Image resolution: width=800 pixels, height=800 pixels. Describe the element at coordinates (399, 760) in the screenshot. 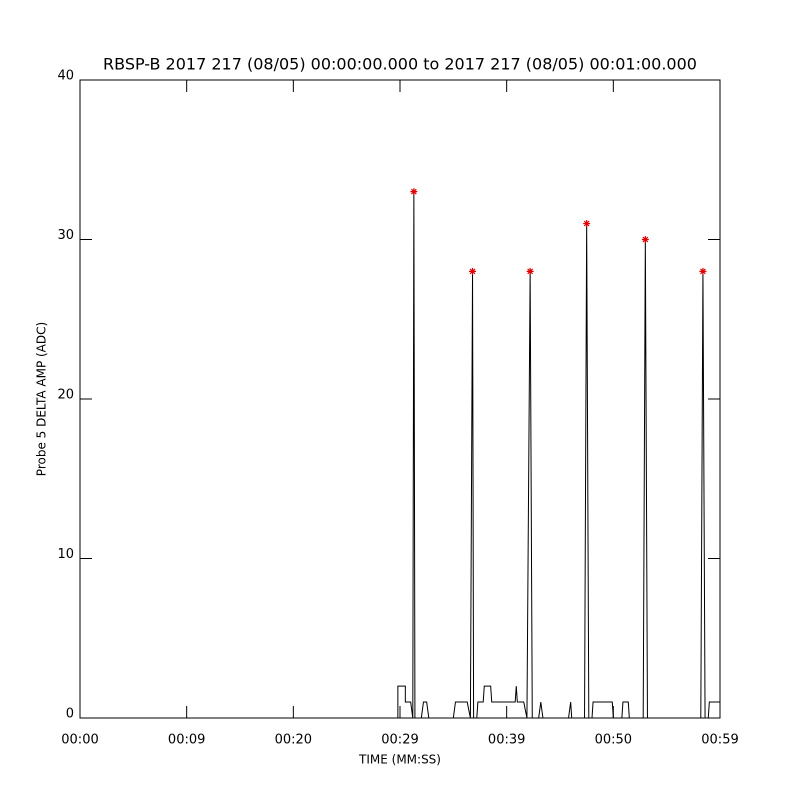

I see `x-axis-label: TIME (MM:SS)` at that location.